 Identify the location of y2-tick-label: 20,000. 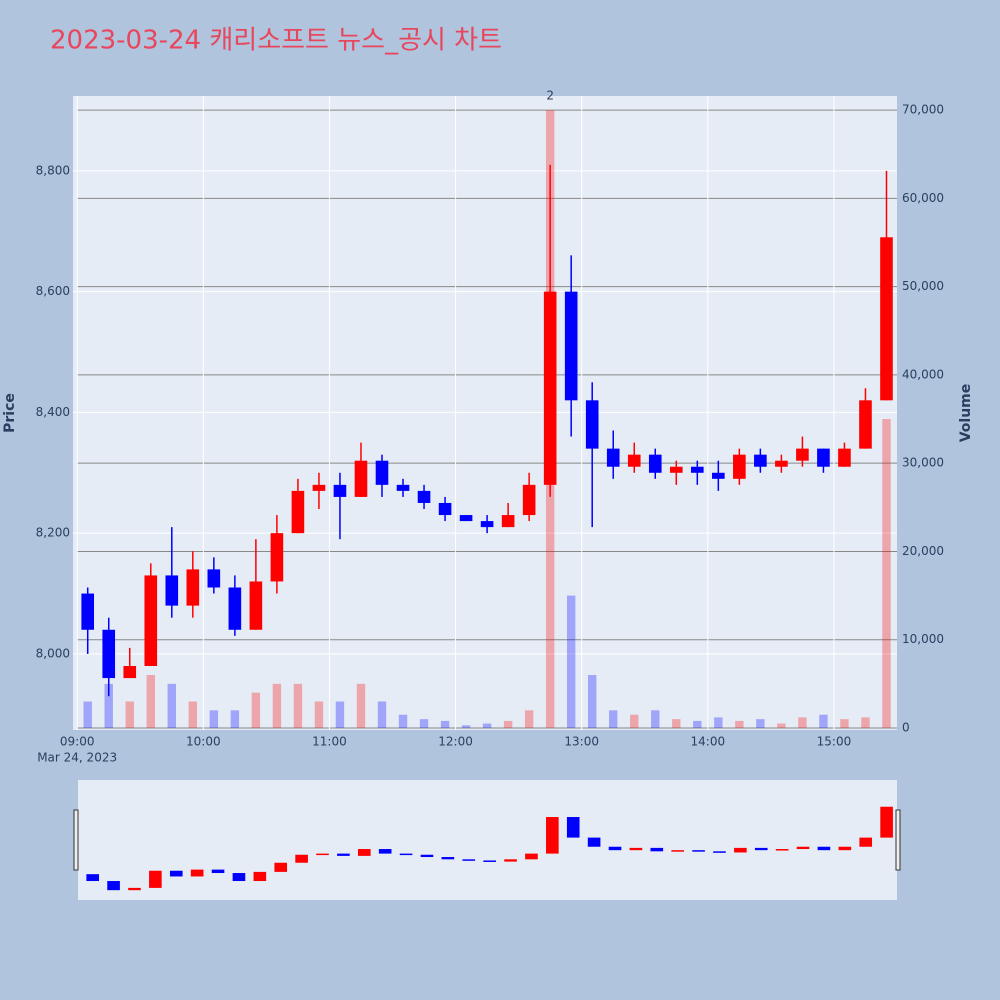
(923, 551).